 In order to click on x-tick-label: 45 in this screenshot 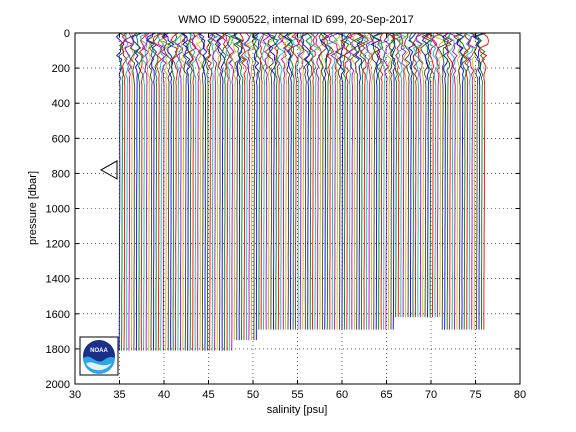, I will do `click(208, 395)`.